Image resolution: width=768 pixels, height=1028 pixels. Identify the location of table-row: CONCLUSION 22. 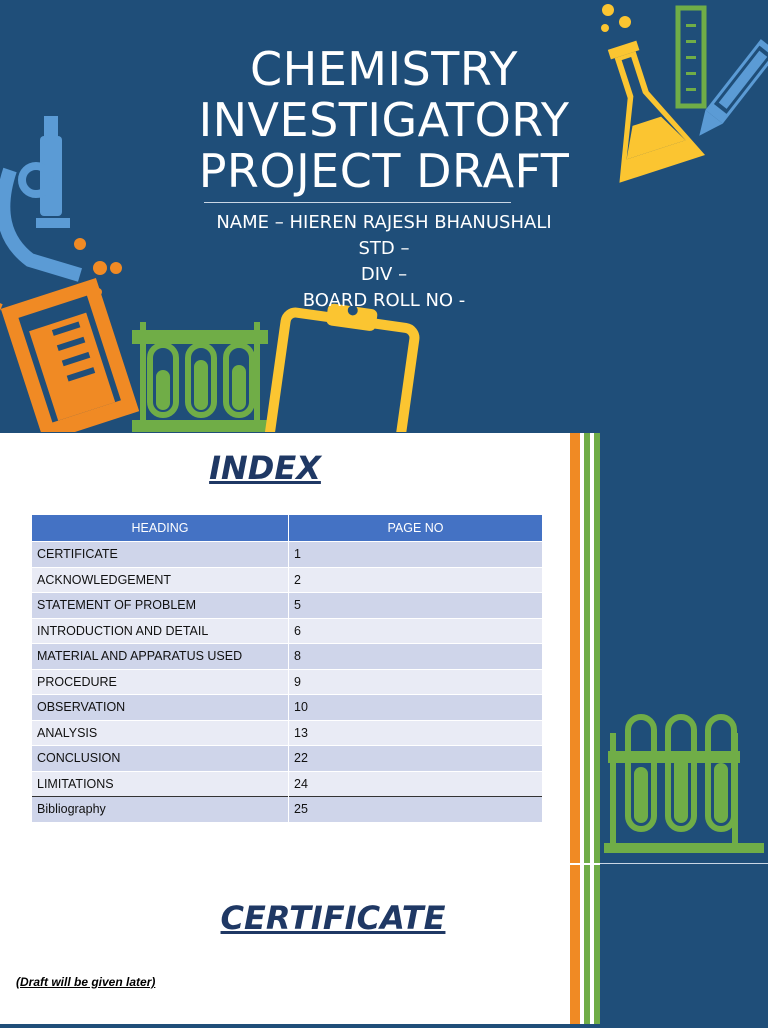
(287, 758).